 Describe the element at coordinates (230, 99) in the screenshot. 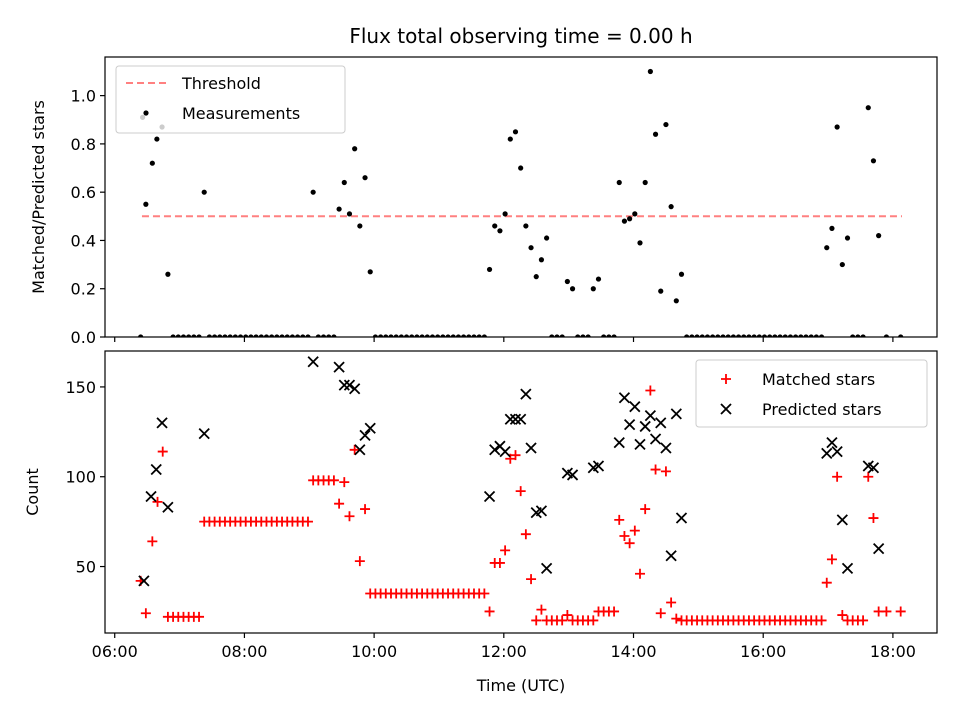

I see `legend-box` at that location.